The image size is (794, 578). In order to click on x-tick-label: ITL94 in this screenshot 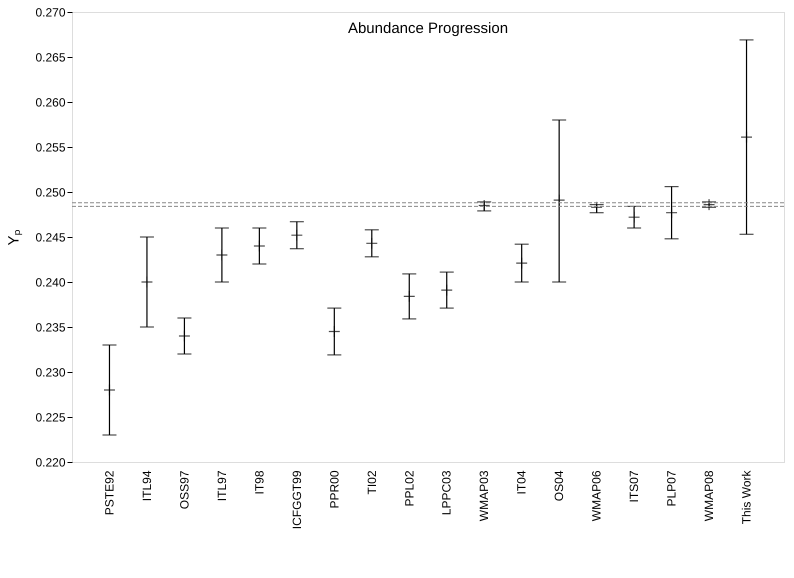, I will do `click(147, 486)`.